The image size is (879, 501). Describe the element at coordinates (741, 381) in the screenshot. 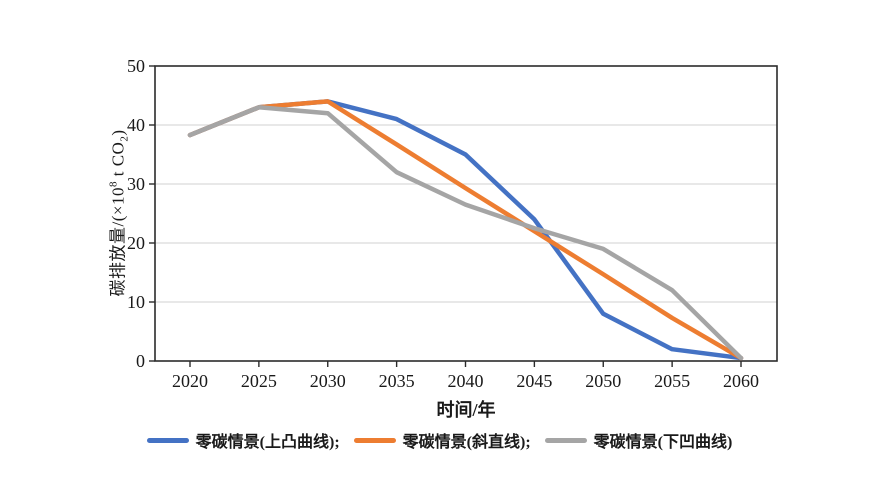

I see `x-tick-label: 2060` at that location.